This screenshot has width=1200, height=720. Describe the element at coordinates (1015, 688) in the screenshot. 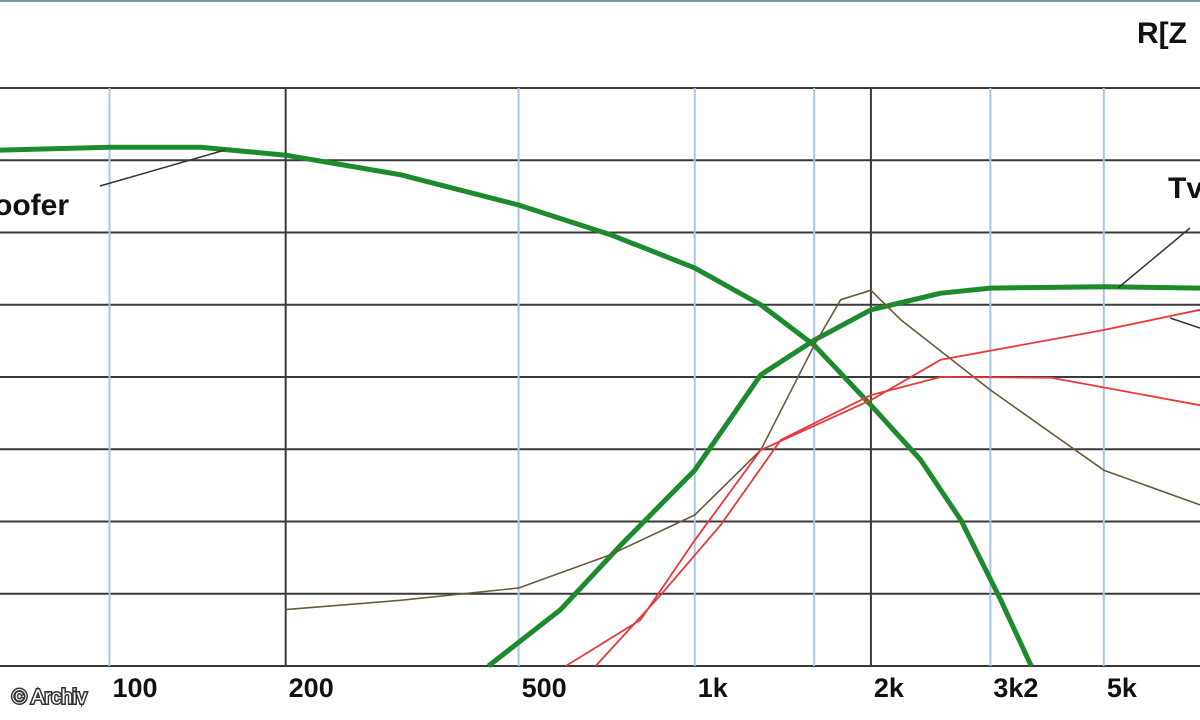

I see `x-tick-label: 3k2` at that location.